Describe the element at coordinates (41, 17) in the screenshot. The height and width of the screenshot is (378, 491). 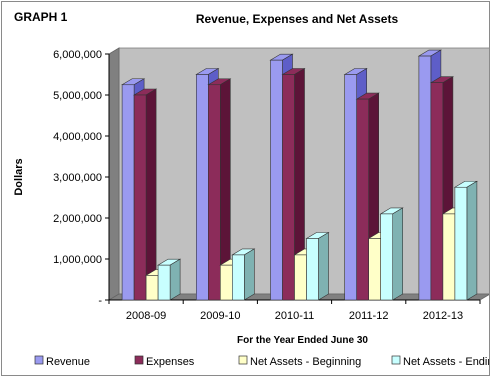
I see `graph-number-label: GRAPH 1` at that location.